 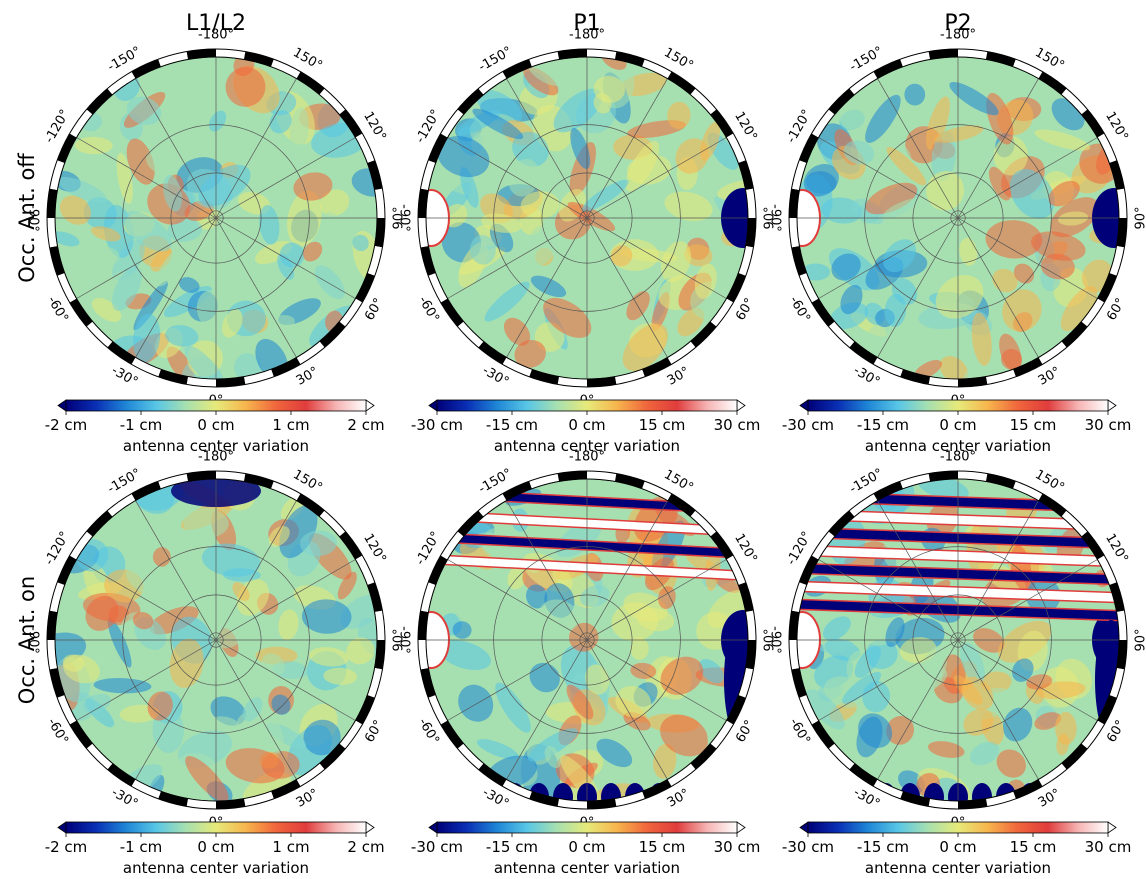 I want to click on column-title-p2: P2, so click(x=957, y=23).